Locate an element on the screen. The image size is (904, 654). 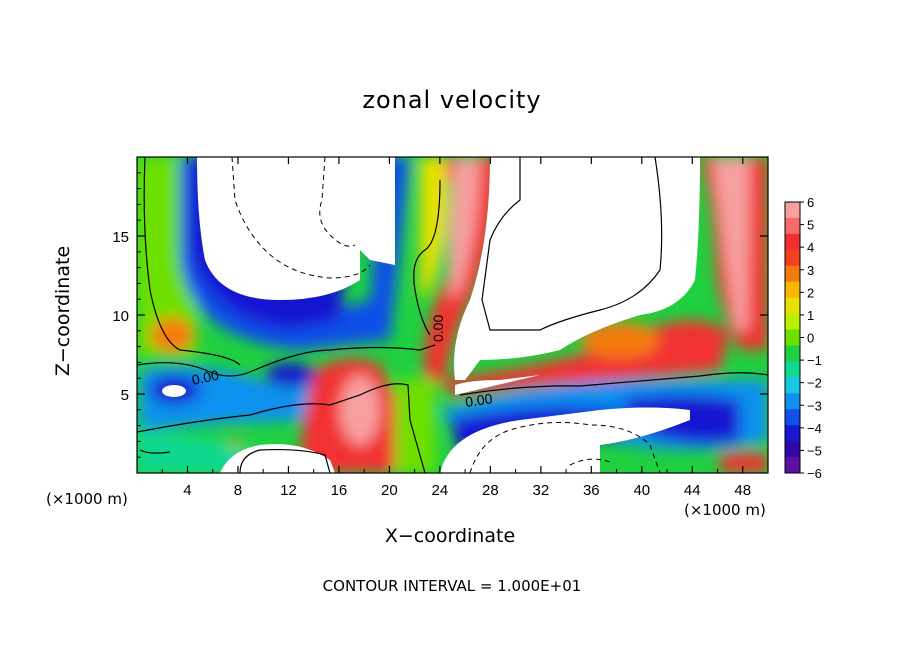
colorbar-tick-label: 2 is located at coordinates (810, 292).